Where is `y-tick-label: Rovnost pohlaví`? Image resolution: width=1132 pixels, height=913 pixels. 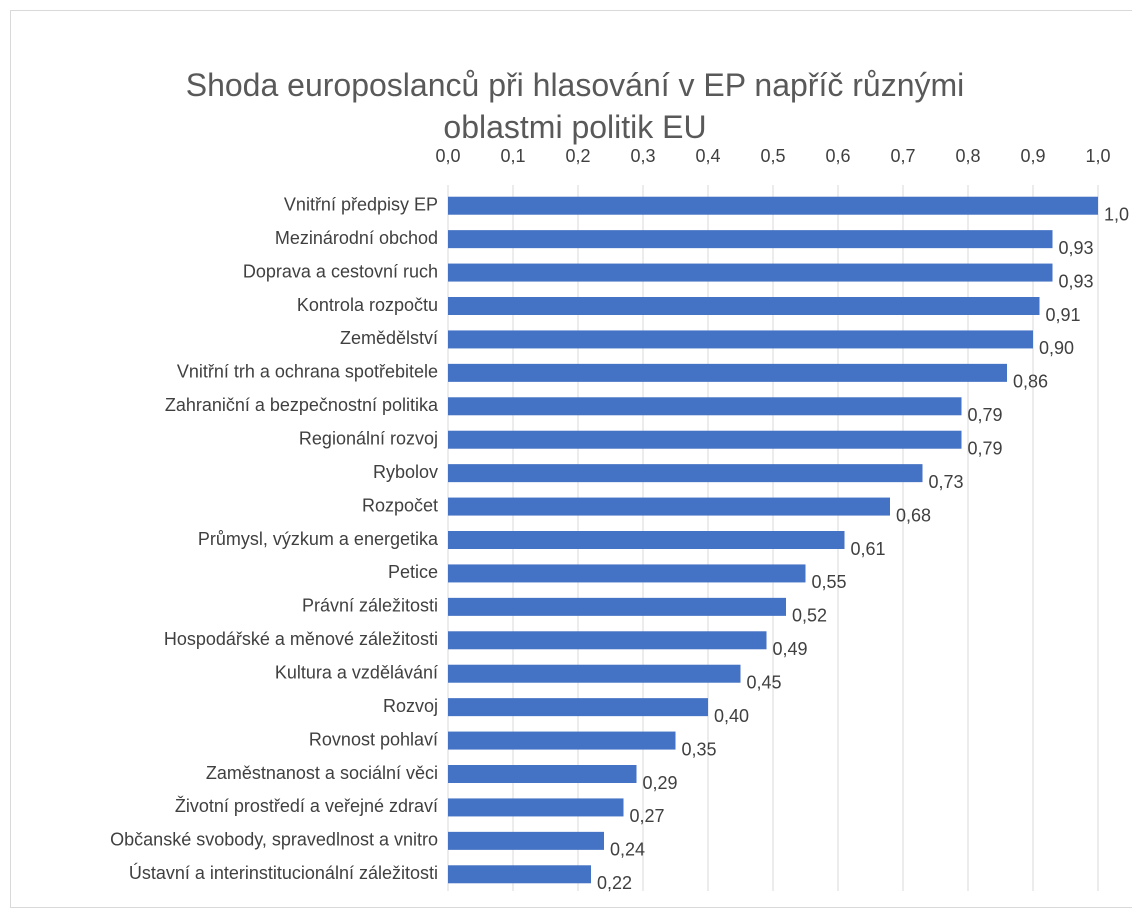 y-tick-label: Rovnost pohlaví is located at coordinates (373, 739).